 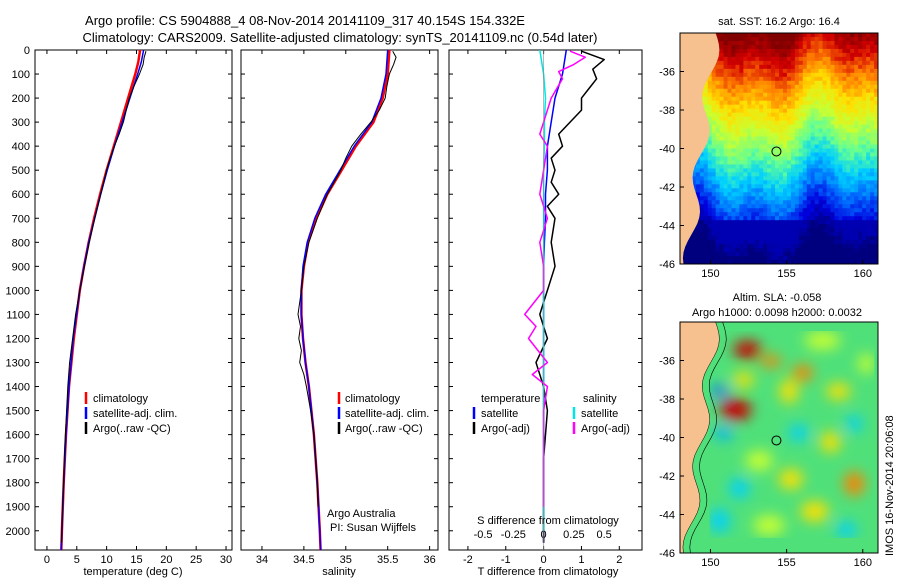 I want to click on lat-label: -46, so click(x=667, y=554).